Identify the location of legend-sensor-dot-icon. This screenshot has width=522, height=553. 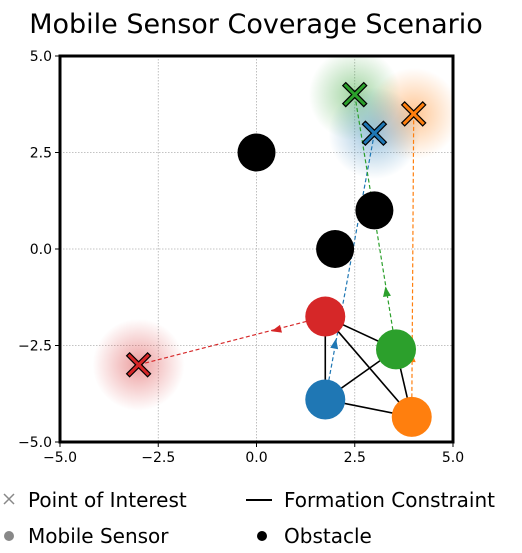
(9, 536).